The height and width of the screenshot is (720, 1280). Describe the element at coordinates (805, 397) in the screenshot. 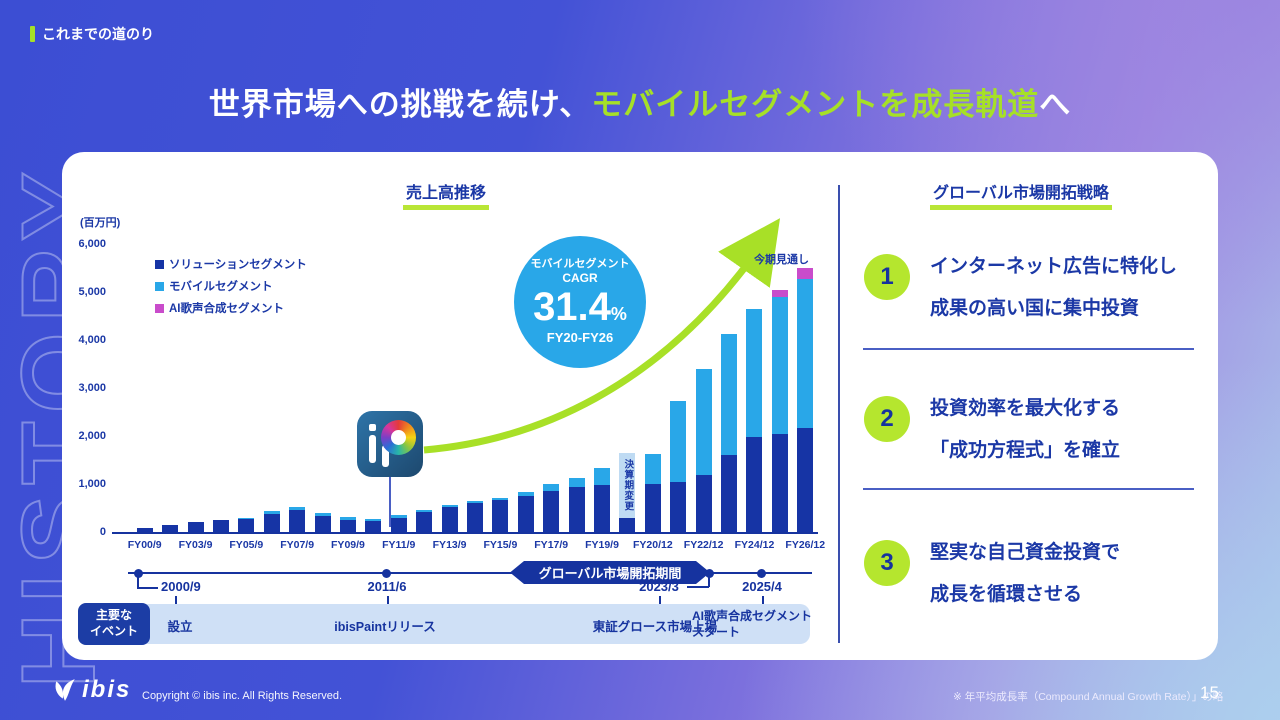

I see `bar-FY26/12: FY26/12` at that location.